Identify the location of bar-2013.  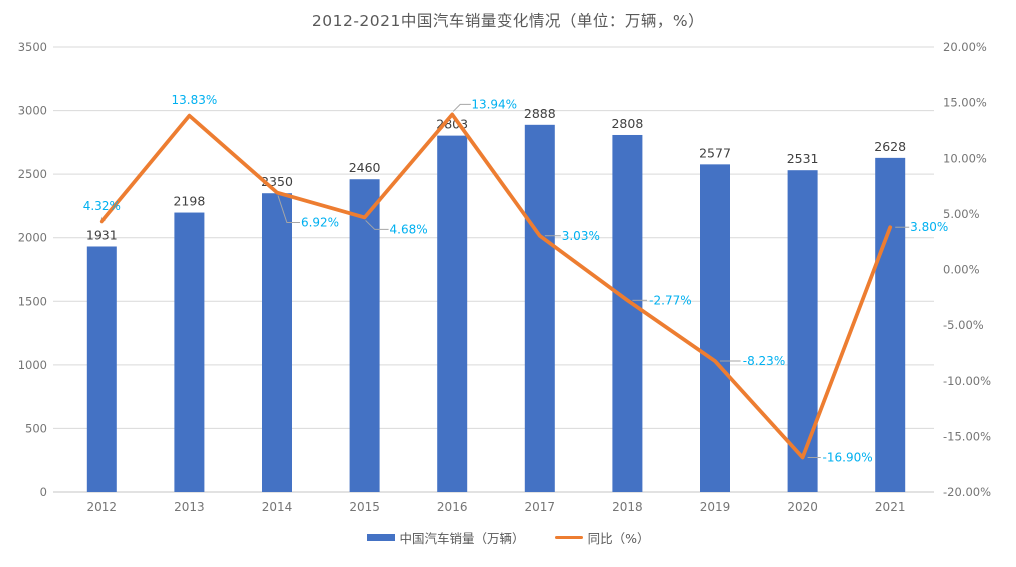
(189, 352).